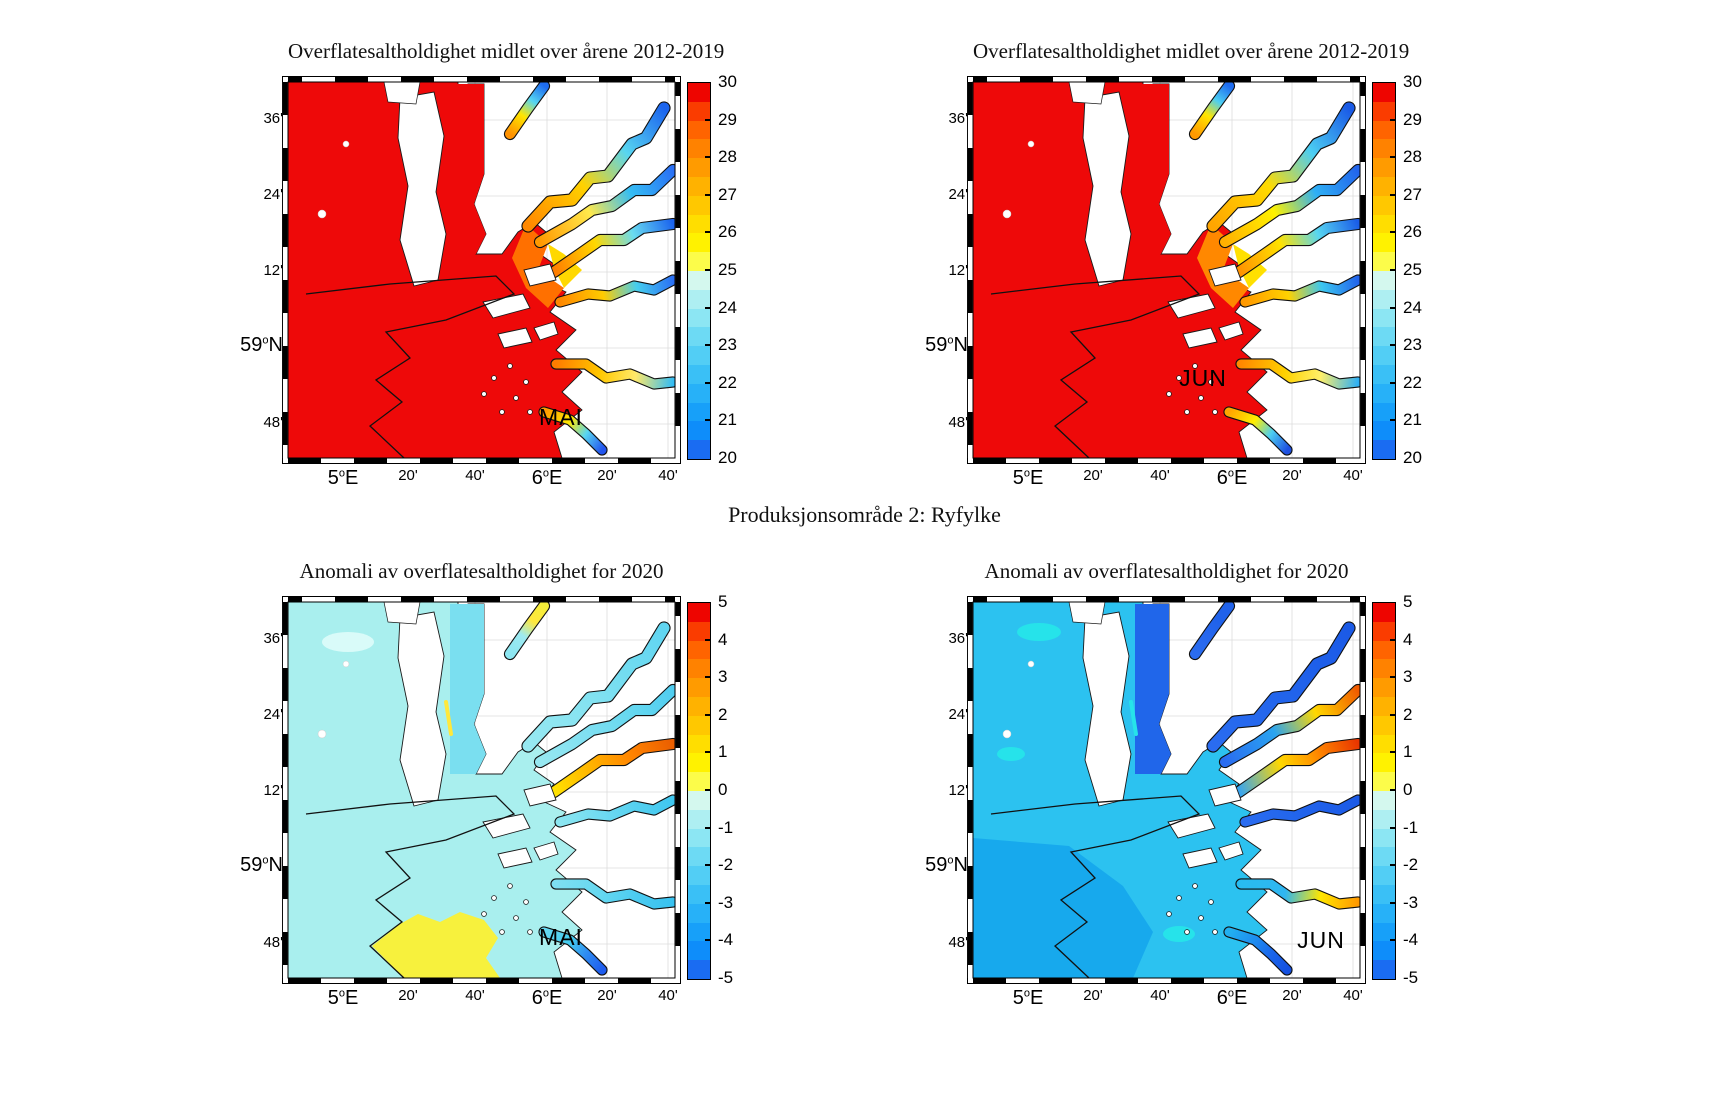 This screenshot has width=1729, height=1106. Describe the element at coordinates (958, 270) in the screenshot. I see `y-tick-label: 12'` at that location.